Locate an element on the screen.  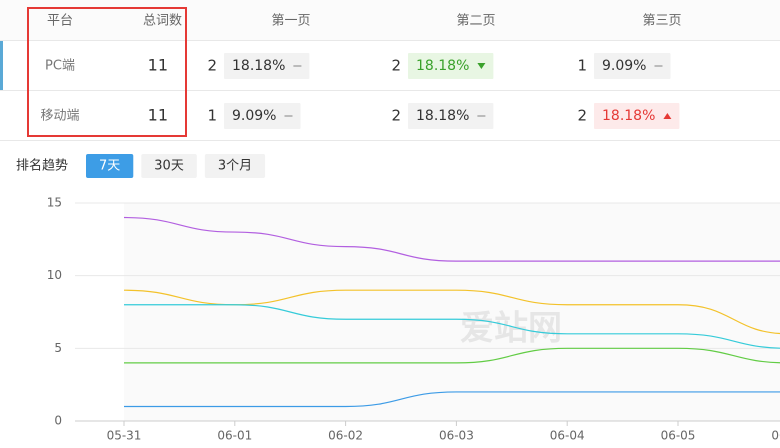
tab-label: 30天 is located at coordinates (169, 166).